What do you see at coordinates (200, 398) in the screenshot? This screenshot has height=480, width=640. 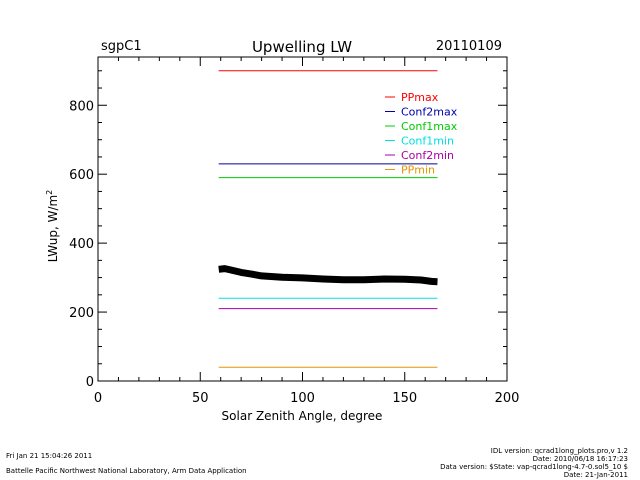 I see `x-tick-label: 50` at bounding box center [200, 398].